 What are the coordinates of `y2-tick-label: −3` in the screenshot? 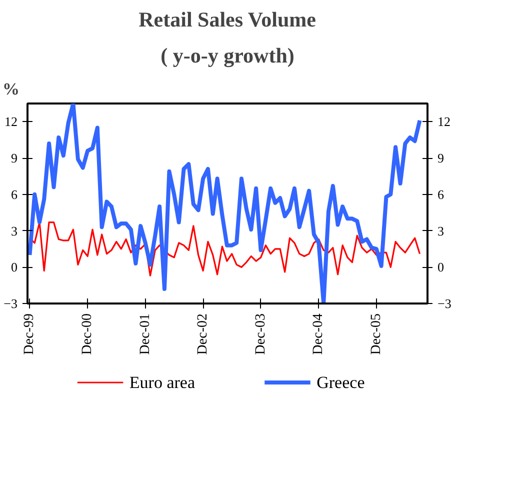 It's located at (445, 303).